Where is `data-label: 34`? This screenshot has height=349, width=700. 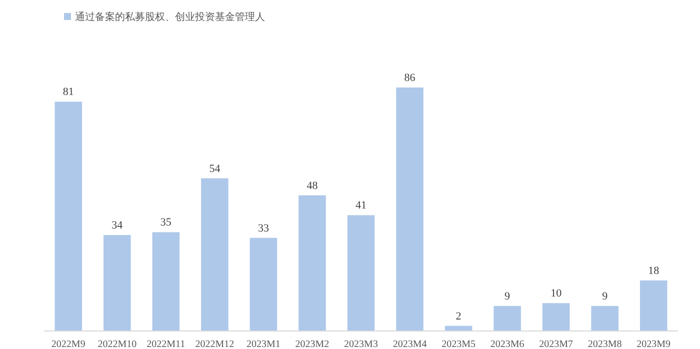
data-label: 34 is located at coordinates (118, 226).